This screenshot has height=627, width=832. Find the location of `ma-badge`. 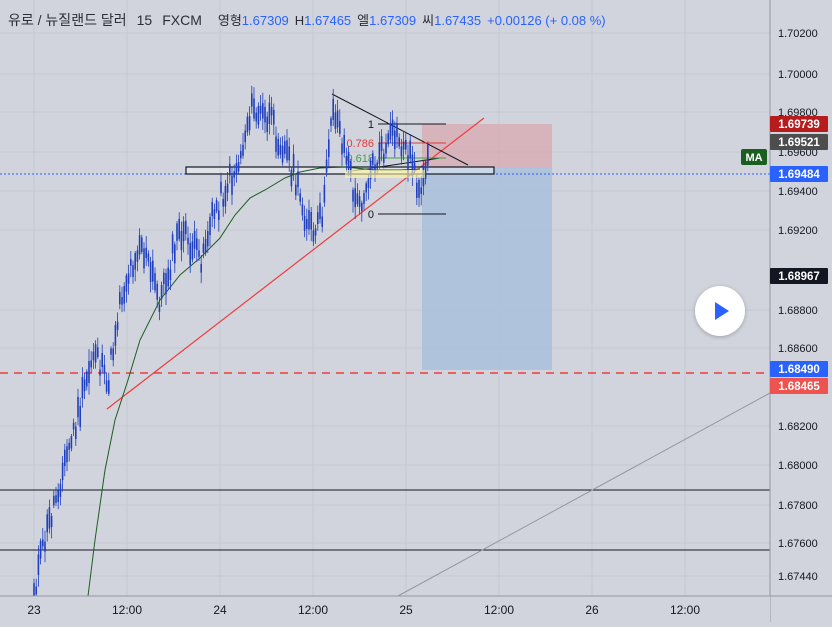

ma-badge is located at coordinates (754, 157).